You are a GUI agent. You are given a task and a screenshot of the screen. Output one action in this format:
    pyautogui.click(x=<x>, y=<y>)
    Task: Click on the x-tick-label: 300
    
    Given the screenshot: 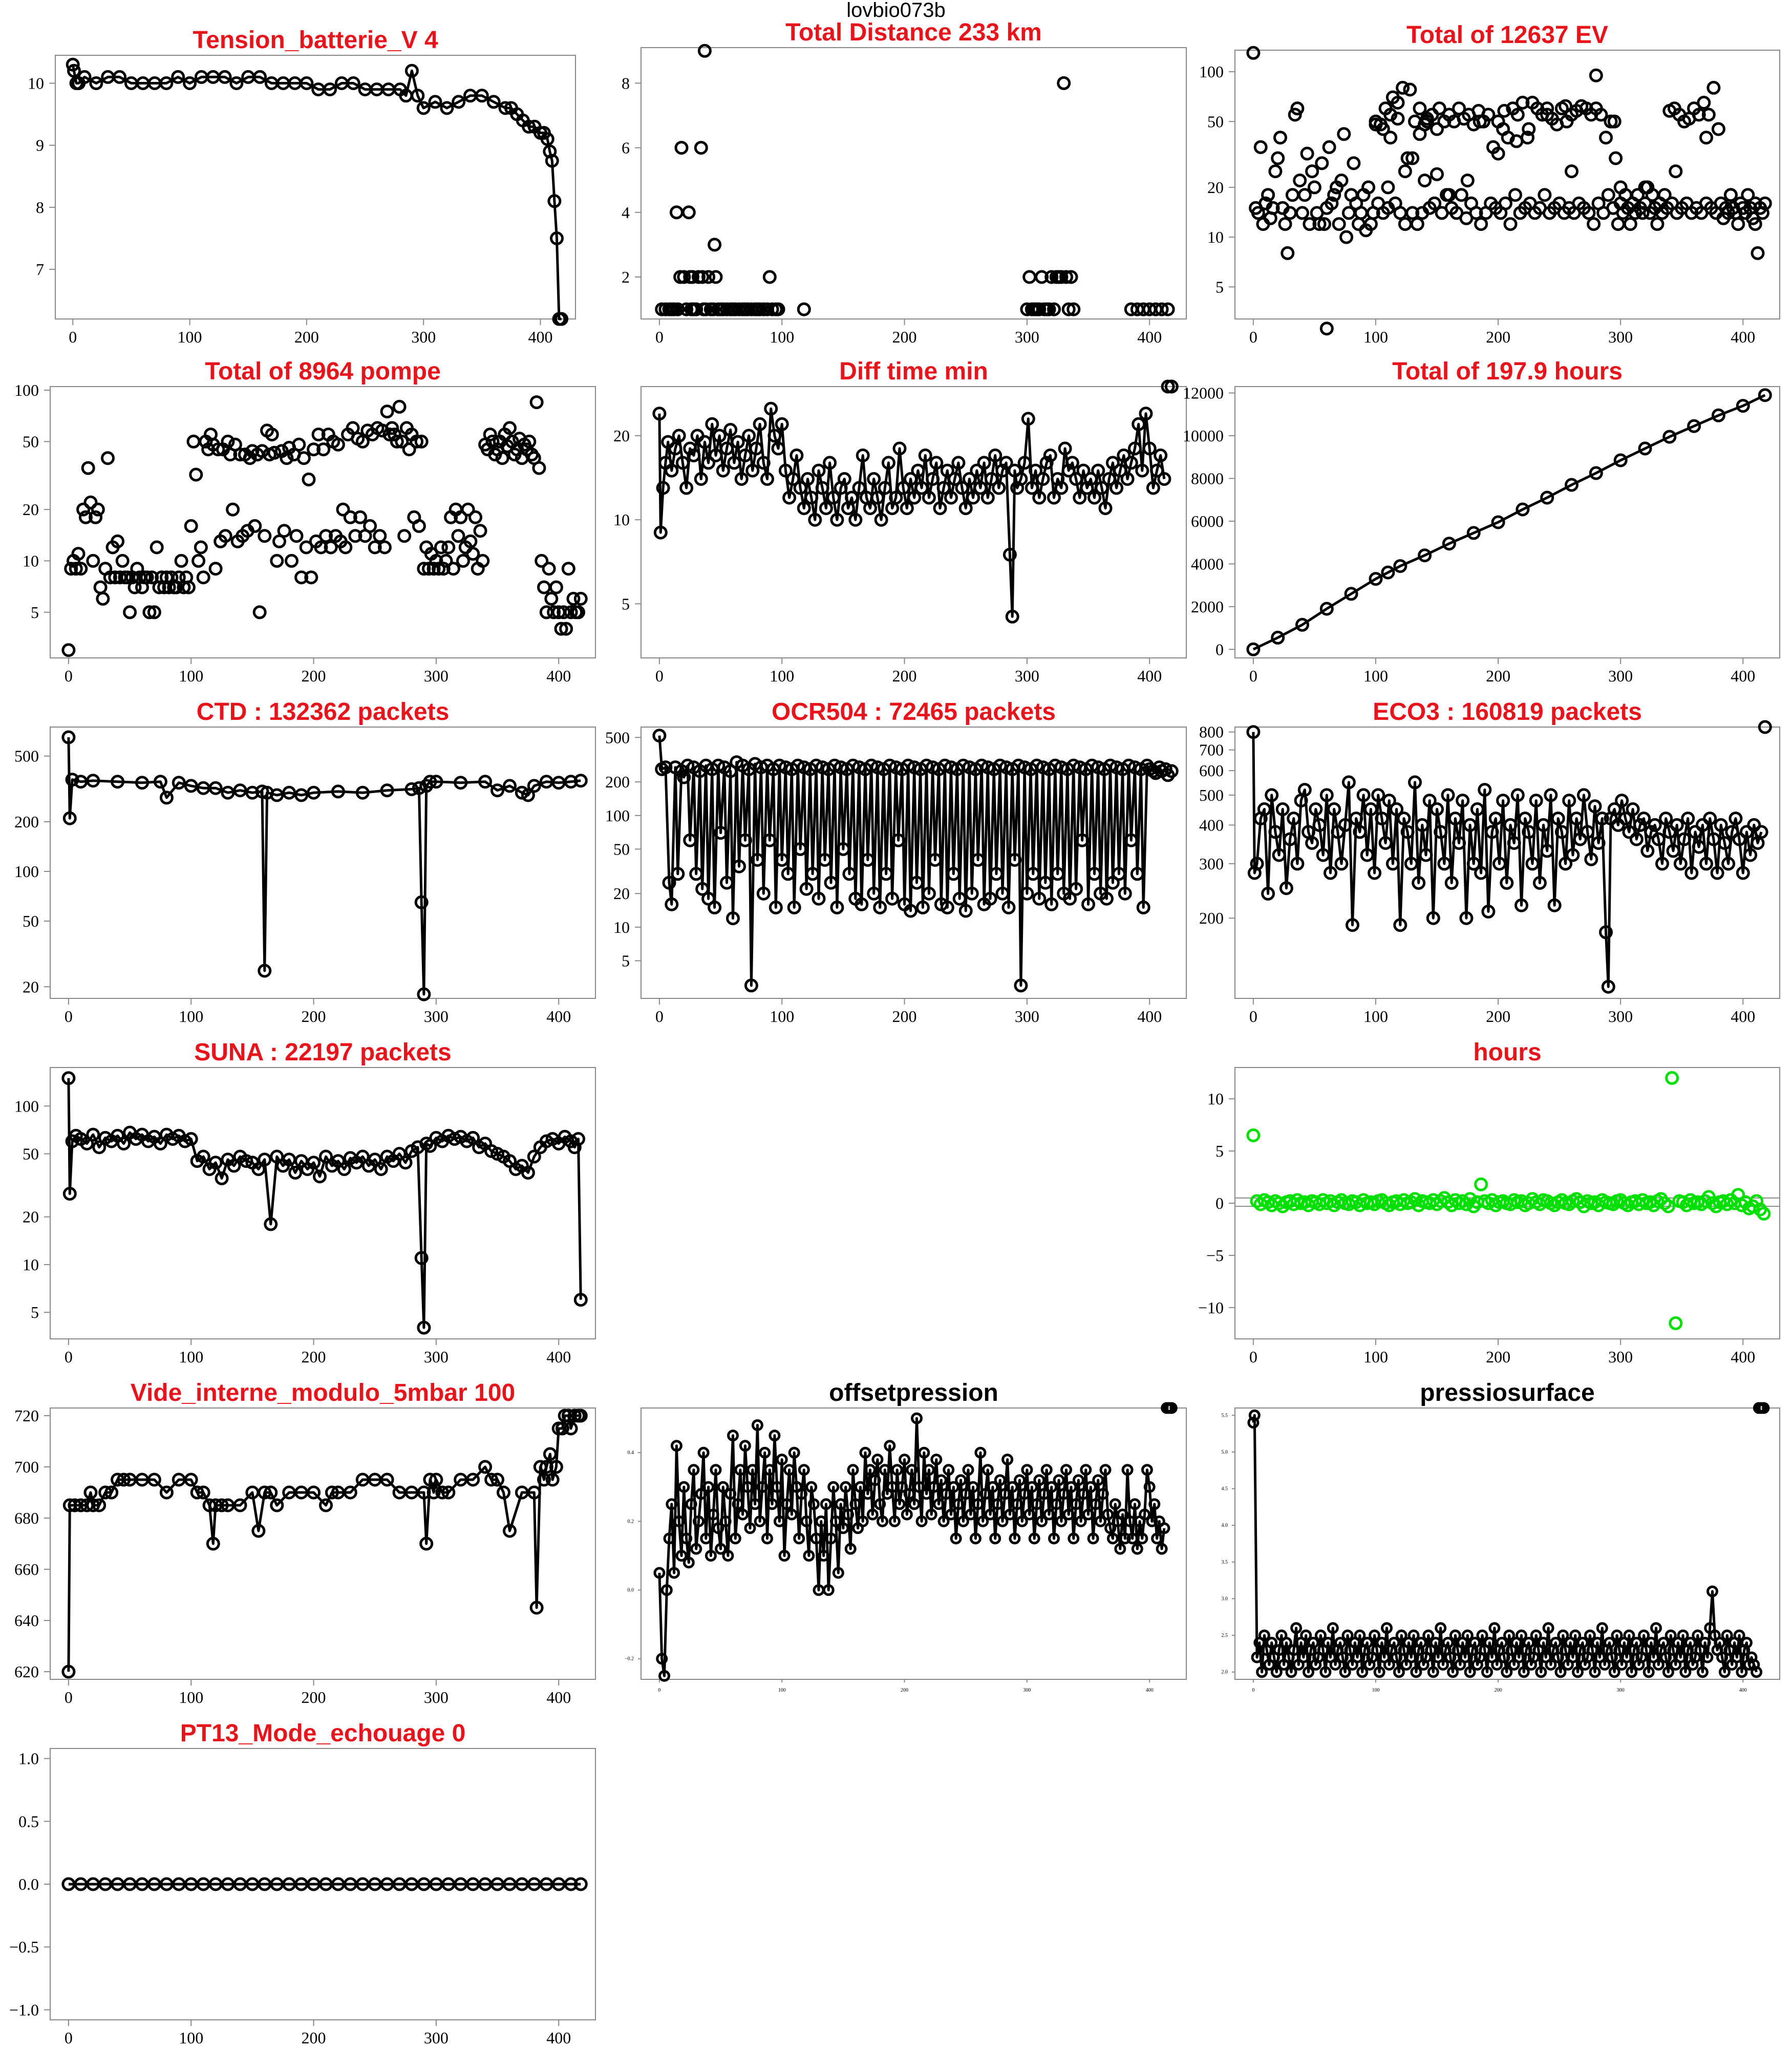 What is the action you would take?
    pyautogui.click(x=1027, y=1690)
    